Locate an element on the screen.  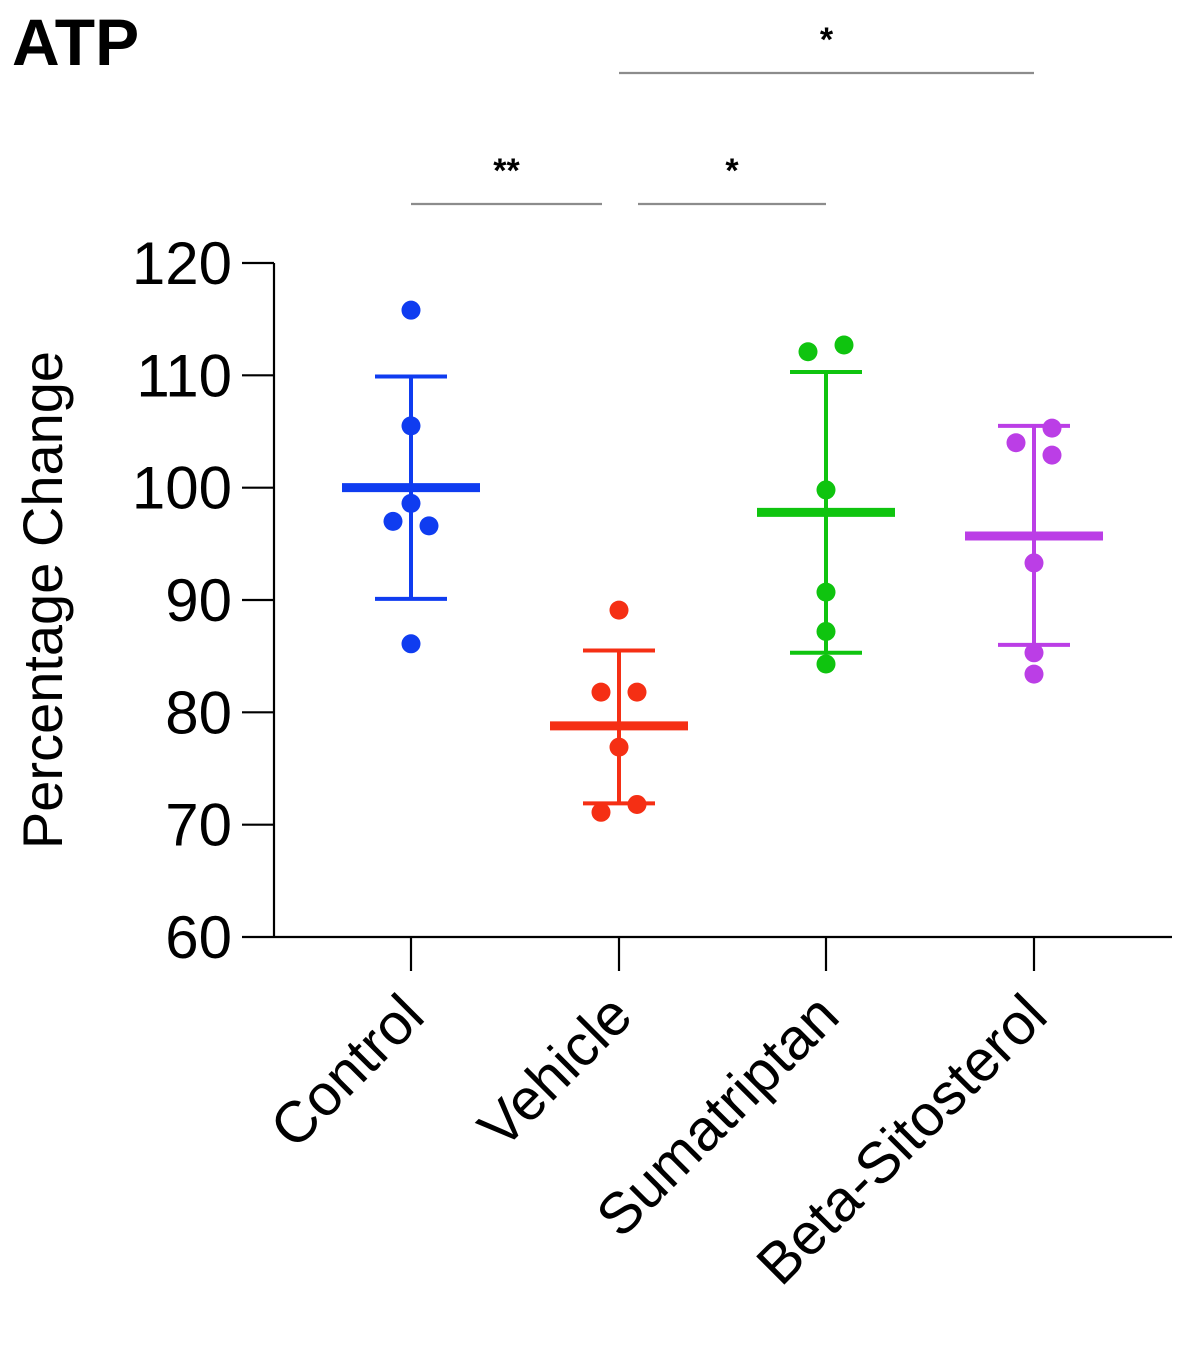
y-tick-label: 90 is located at coordinates (198, 600).